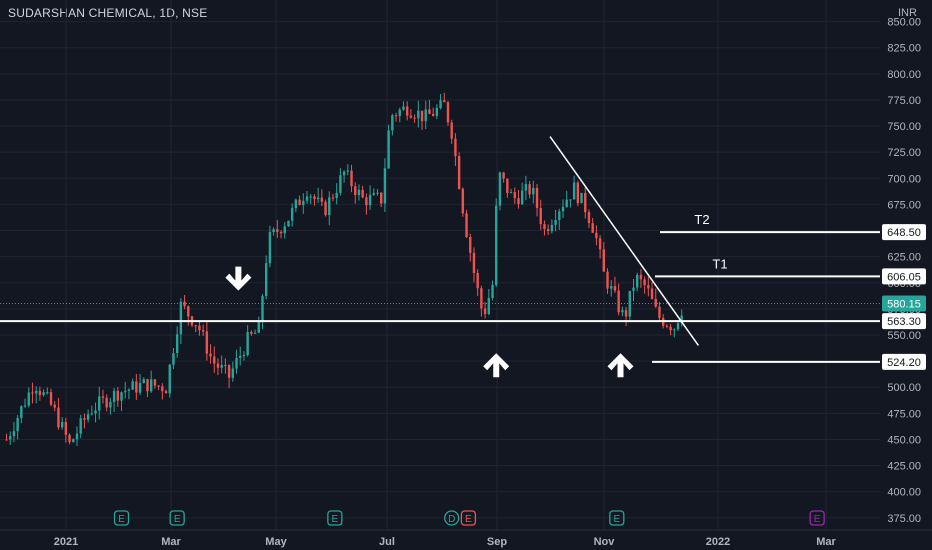  What do you see at coordinates (620, 365) in the screenshot?
I see `support-arrow-up` at bounding box center [620, 365].